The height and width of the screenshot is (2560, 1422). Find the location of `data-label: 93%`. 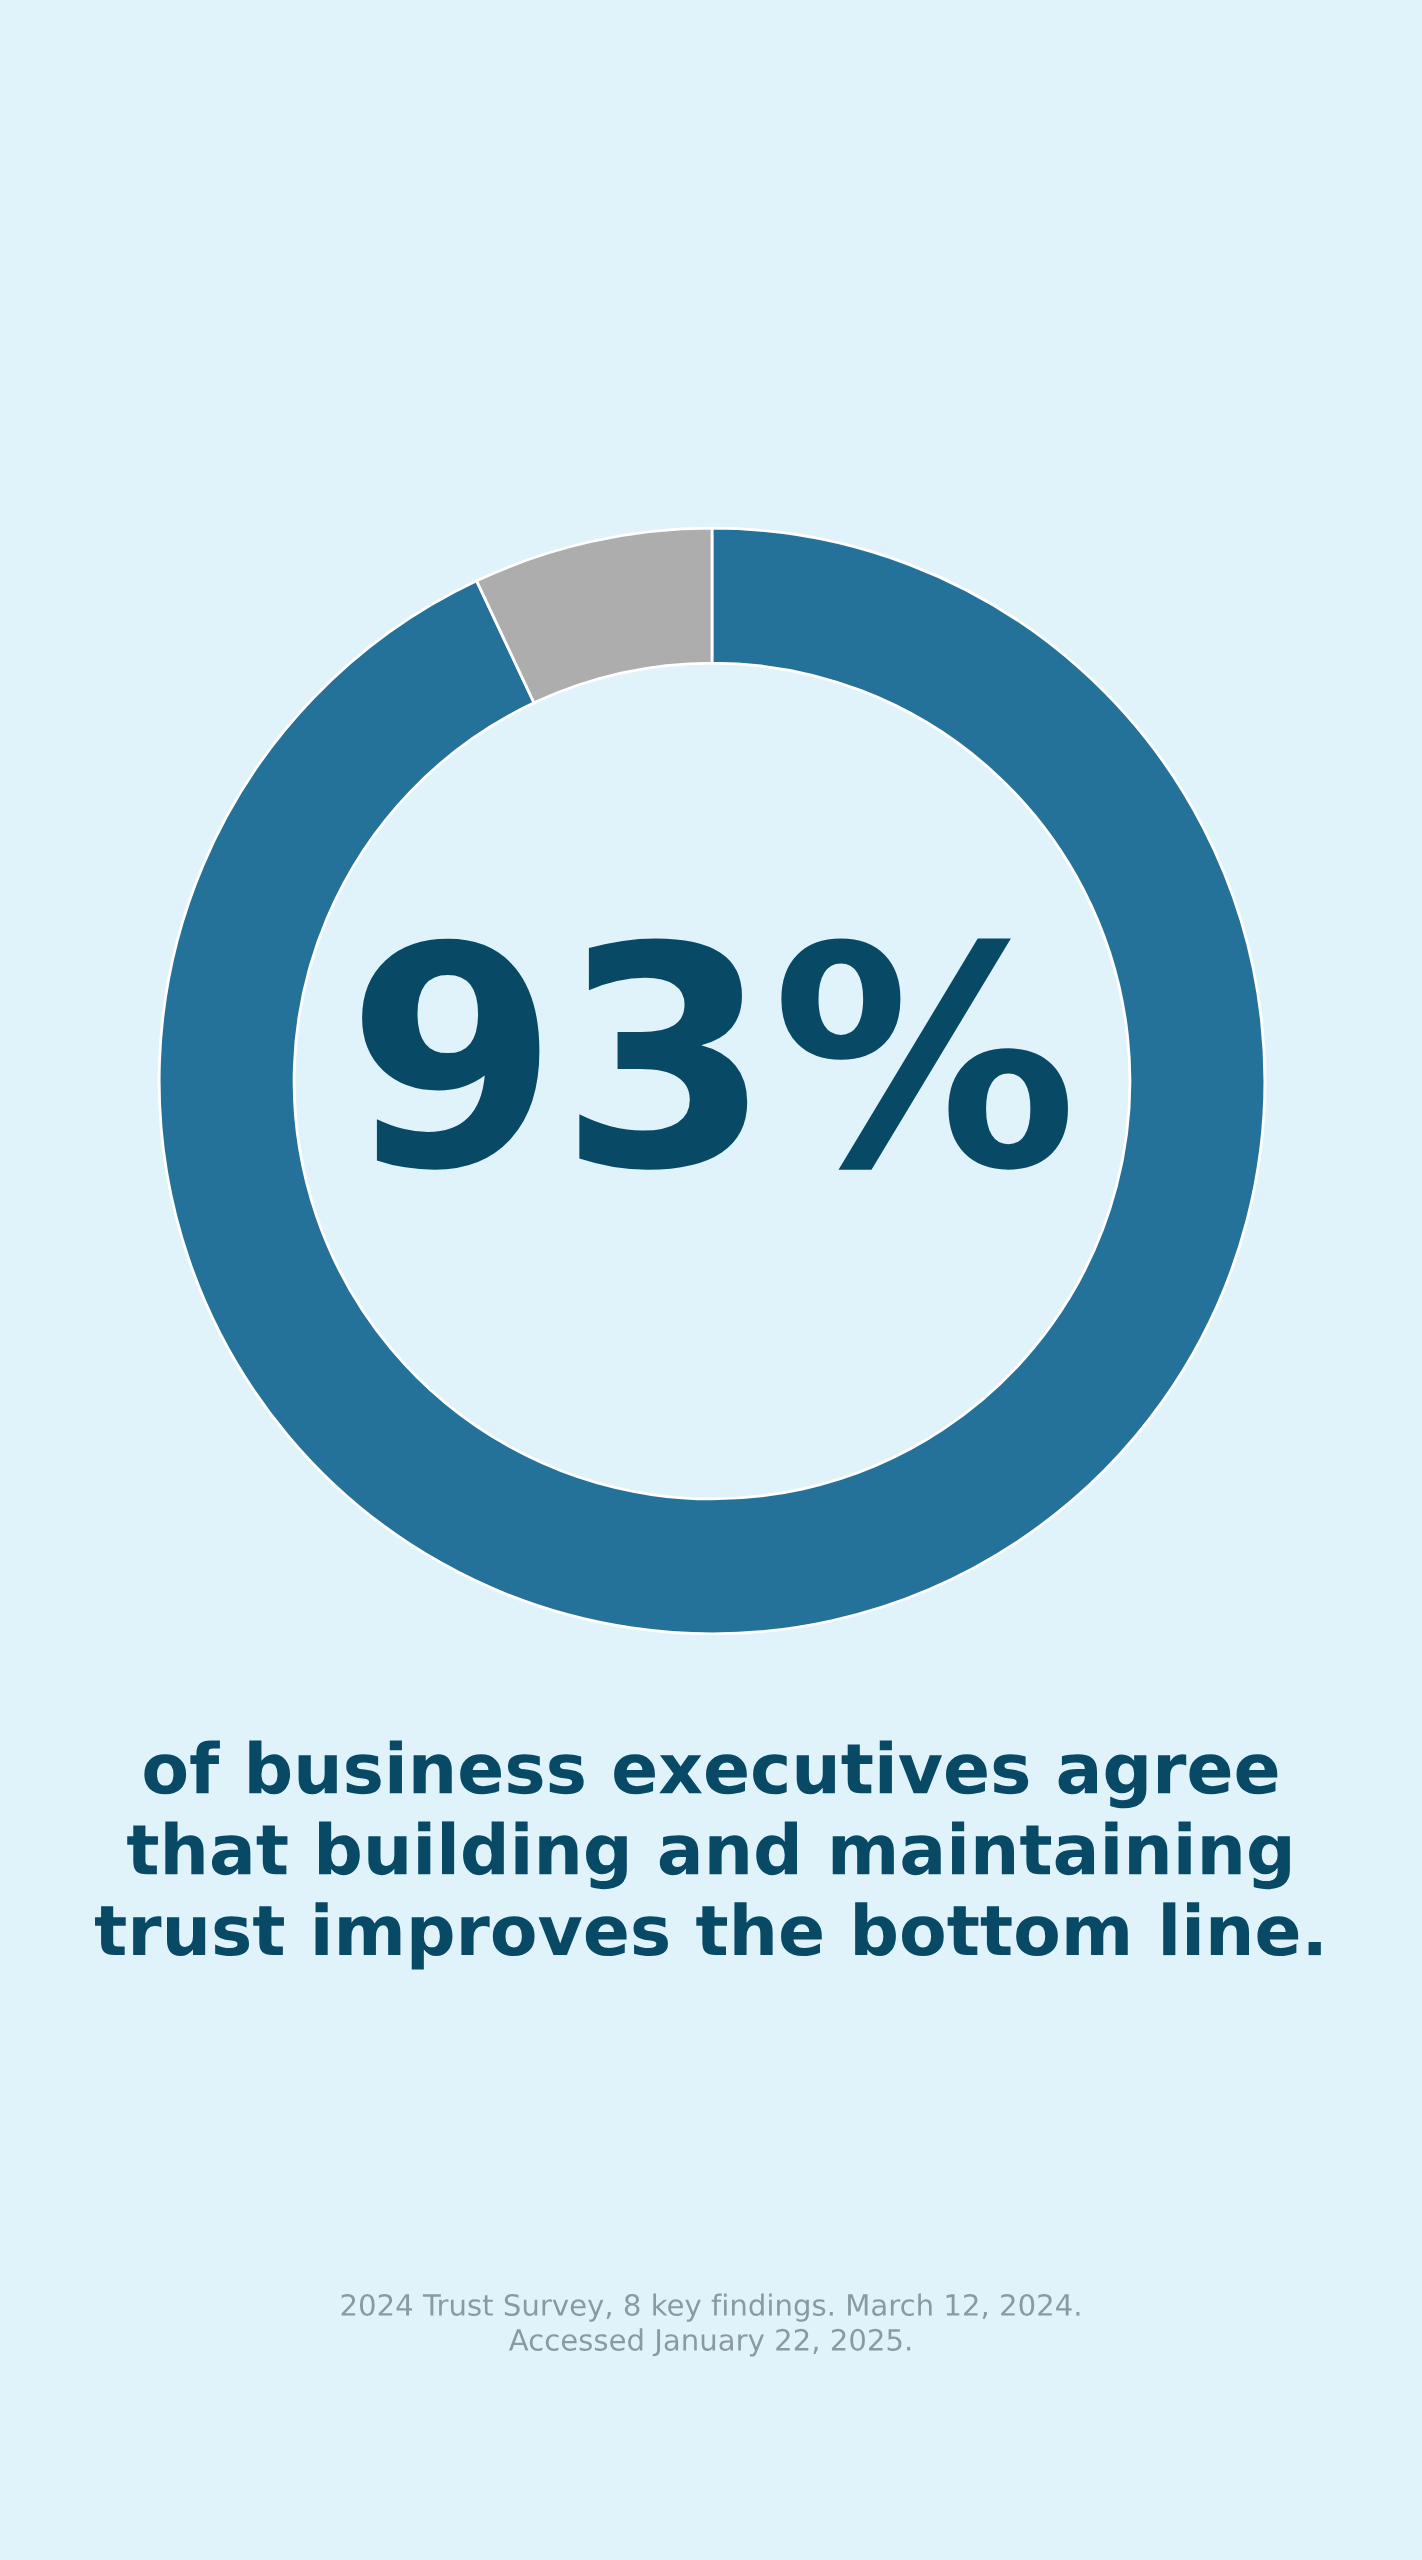

data-label: 93% is located at coordinates (715, 1054).